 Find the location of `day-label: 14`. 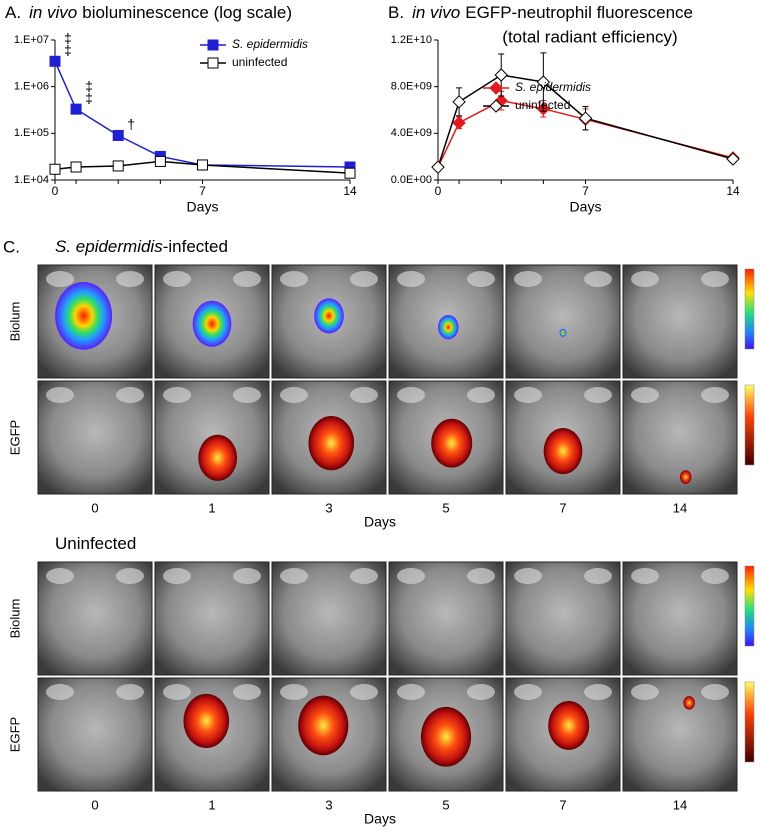

day-label: 14 is located at coordinates (680, 507).